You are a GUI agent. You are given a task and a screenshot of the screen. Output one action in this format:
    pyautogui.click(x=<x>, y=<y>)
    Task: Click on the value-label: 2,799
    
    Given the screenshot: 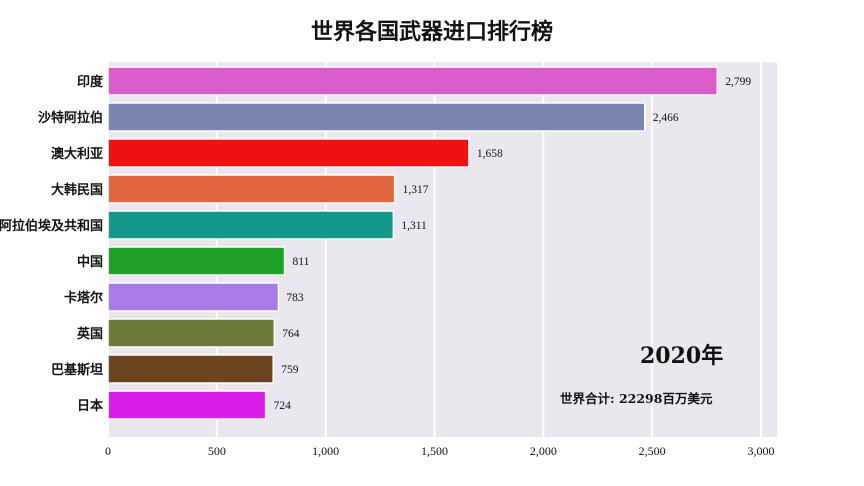 What is the action you would take?
    pyautogui.click(x=738, y=82)
    